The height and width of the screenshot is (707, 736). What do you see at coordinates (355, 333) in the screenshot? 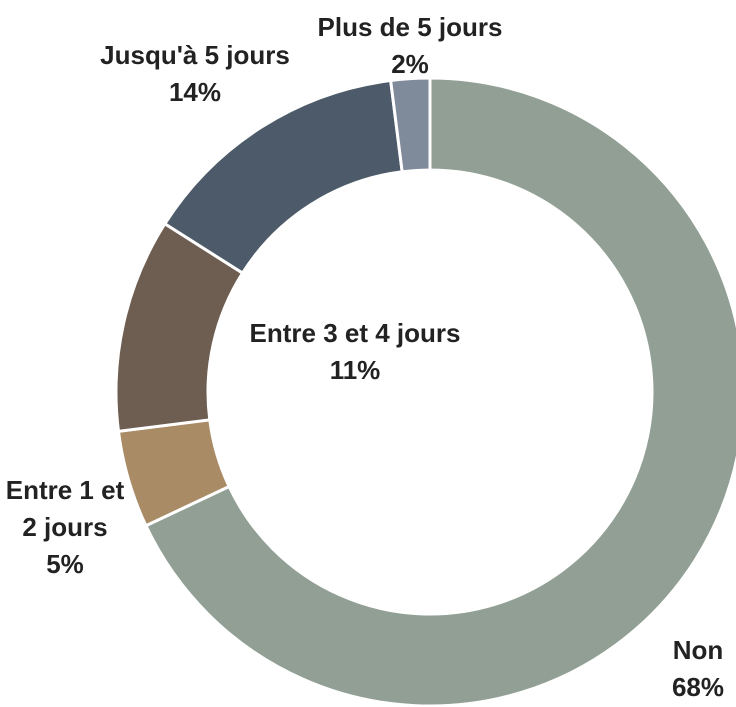
I see `category-name: Entre 3 et 4 jours` at bounding box center [355, 333].